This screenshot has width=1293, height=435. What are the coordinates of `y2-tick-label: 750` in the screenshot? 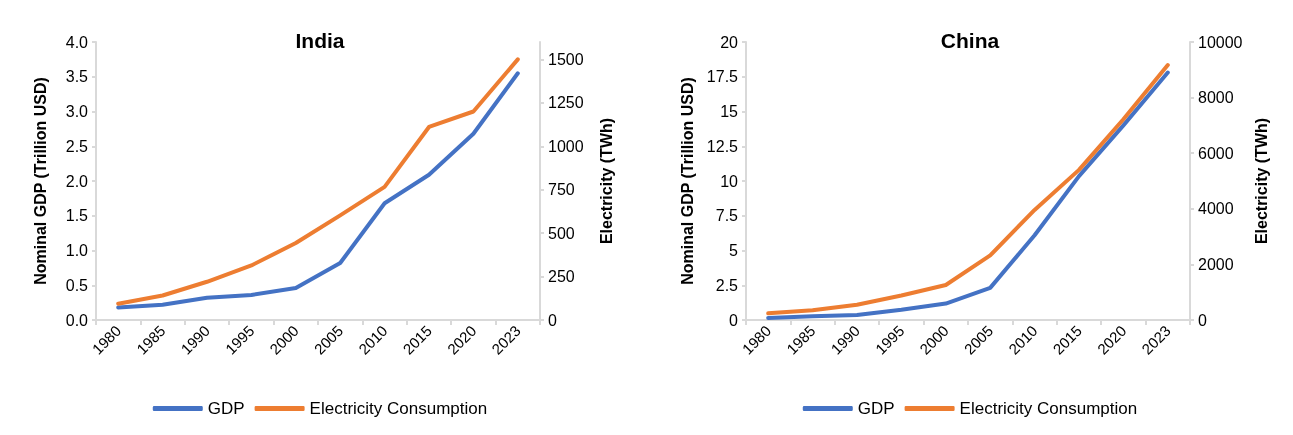 It's located at (561, 190).